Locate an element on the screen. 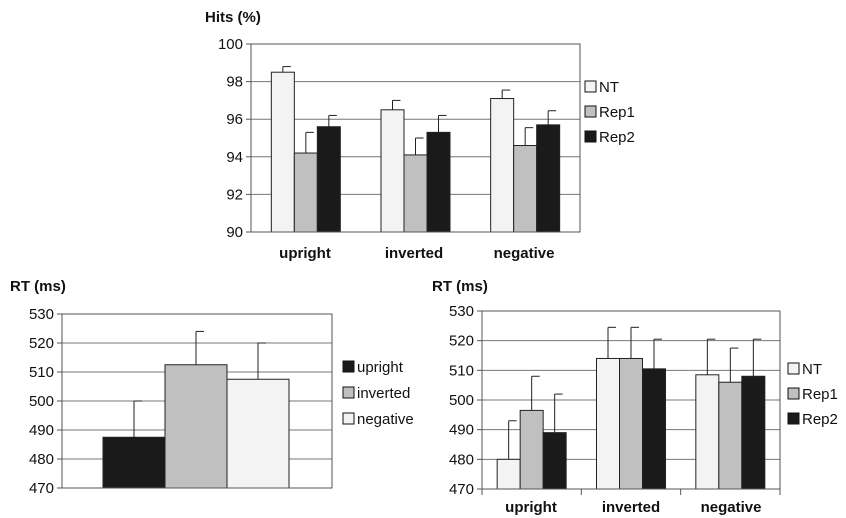 The image size is (846, 518). y-tick-label: 96 is located at coordinates (234, 119).